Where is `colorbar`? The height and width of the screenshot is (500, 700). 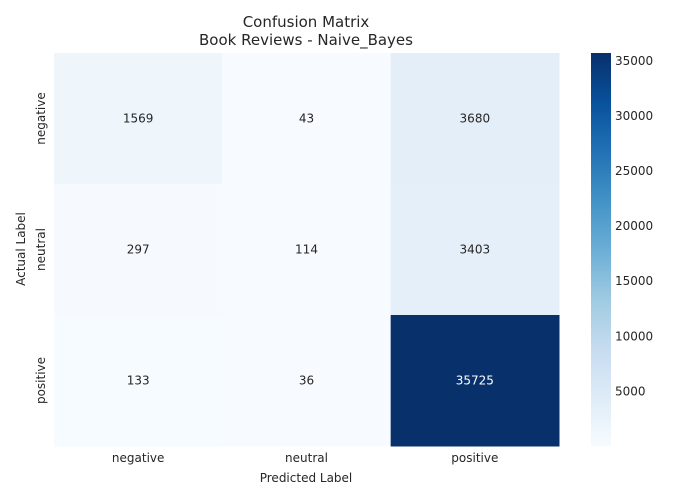 colorbar is located at coordinates (601, 249).